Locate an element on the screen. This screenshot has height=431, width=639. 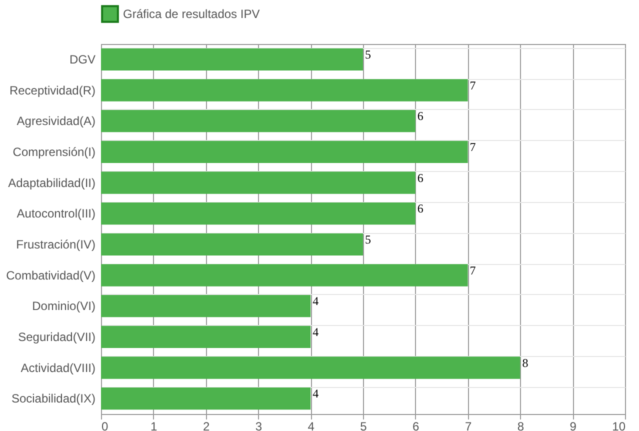
y-tick-label: Comprensión(I) is located at coordinates (54, 151).